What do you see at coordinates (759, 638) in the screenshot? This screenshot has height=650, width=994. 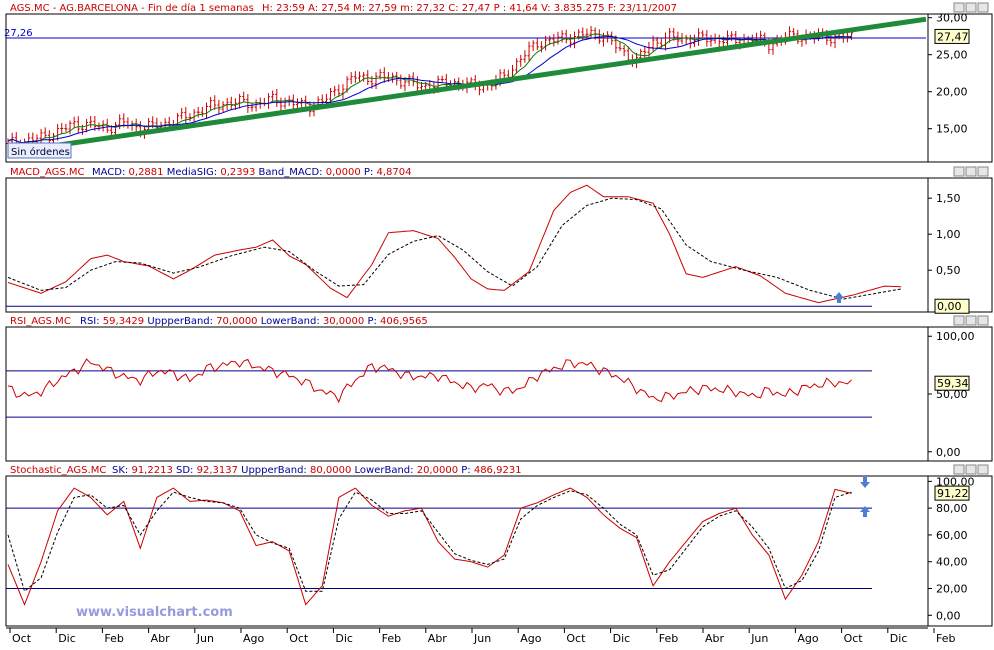 I see `x-label-16: Jun` at bounding box center [759, 638].